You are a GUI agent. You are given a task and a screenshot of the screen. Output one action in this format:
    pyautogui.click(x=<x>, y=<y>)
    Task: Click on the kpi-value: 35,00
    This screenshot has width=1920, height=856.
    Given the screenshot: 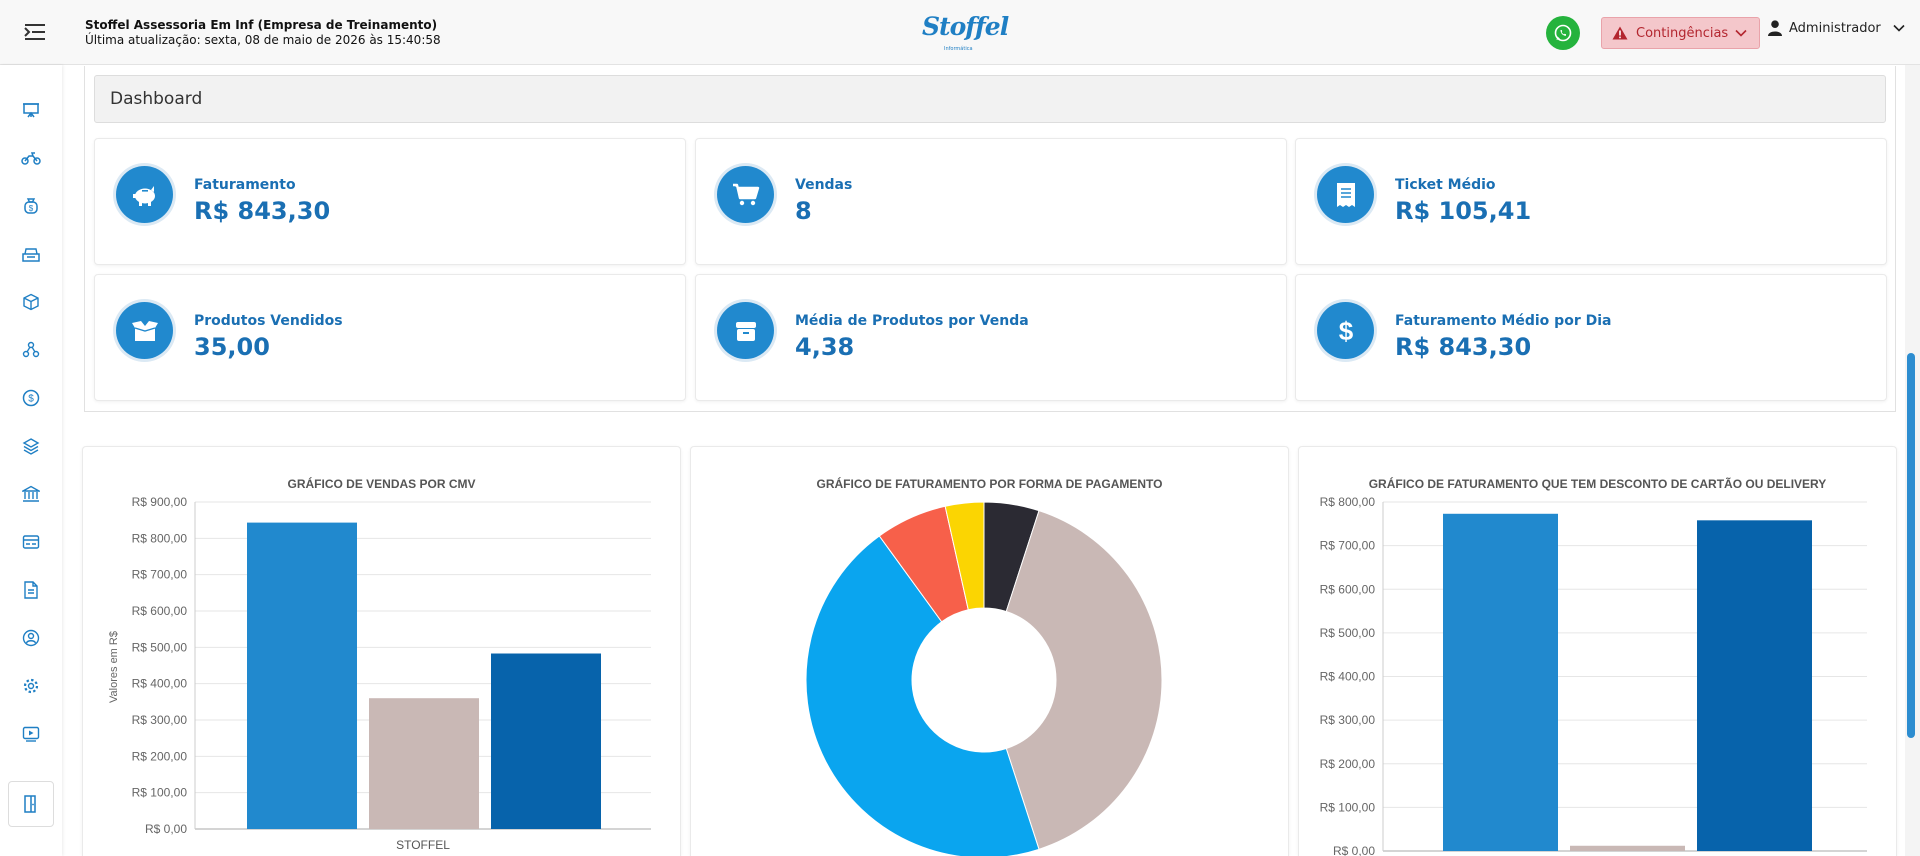 What is the action you would take?
    pyautogui.click(x=232, y=347)
    